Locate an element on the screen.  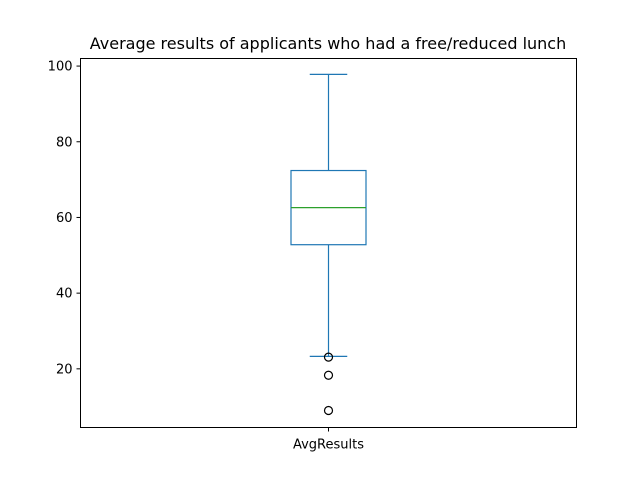
y-tick-label: 80 is located at coordinates (64, 142).